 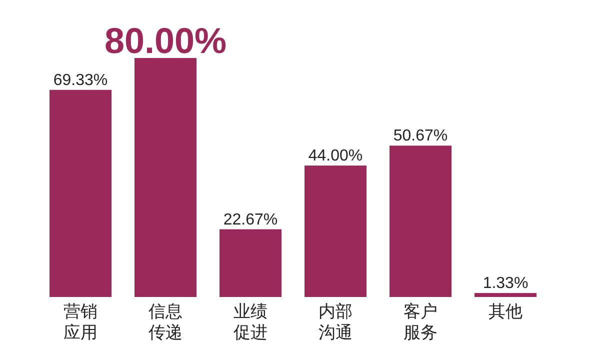 I want to click on x-tick-label: 其他, so click(x=505, y=311).